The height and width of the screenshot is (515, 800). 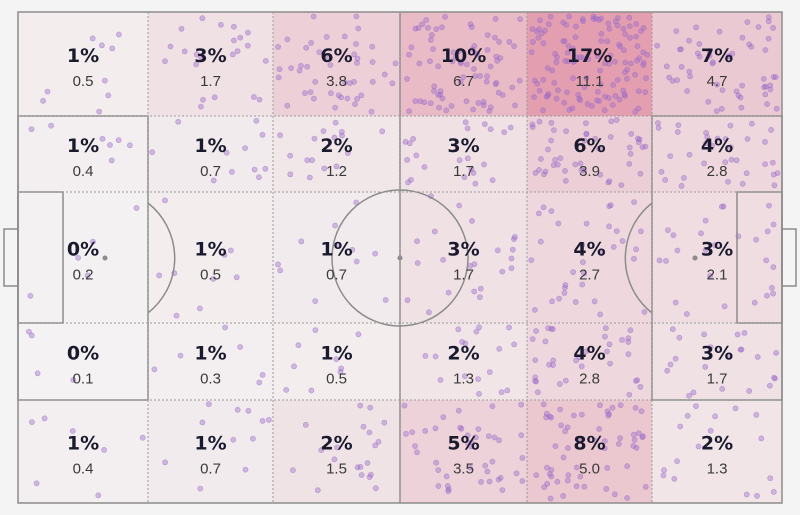 What do you see at coordinates (210, 81) in the screenshot?
I see `zone-value-label: 1.7` at bounding box center [210, 81].